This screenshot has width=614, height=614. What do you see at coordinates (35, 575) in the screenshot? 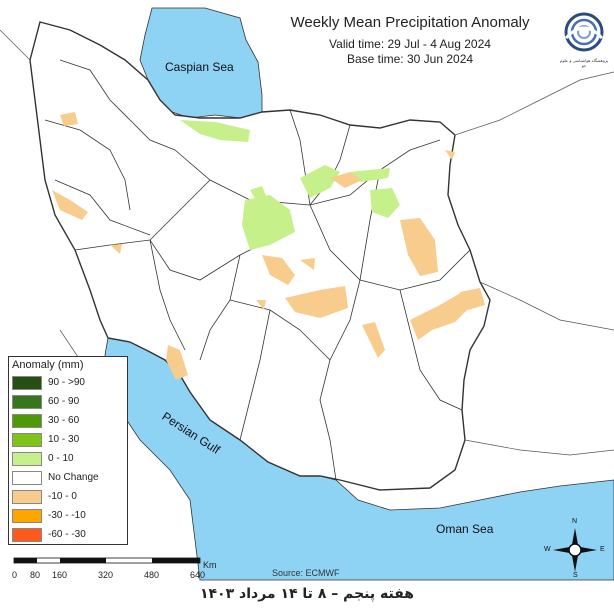
I see `scale-label-80: 80` at bounding box center [35, 575].